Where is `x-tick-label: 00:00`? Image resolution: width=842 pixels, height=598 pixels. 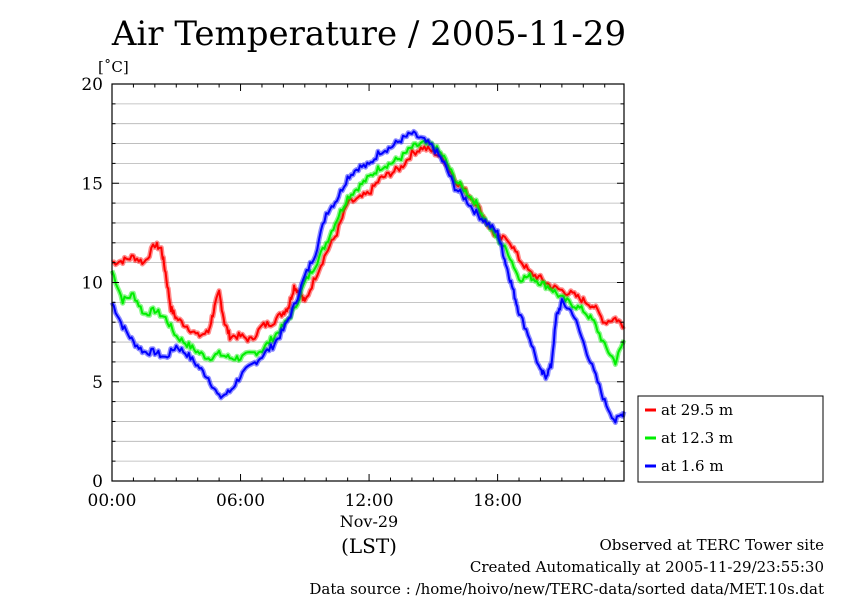
x-tick-label: 00:00 is located at coordinates (112, 501).